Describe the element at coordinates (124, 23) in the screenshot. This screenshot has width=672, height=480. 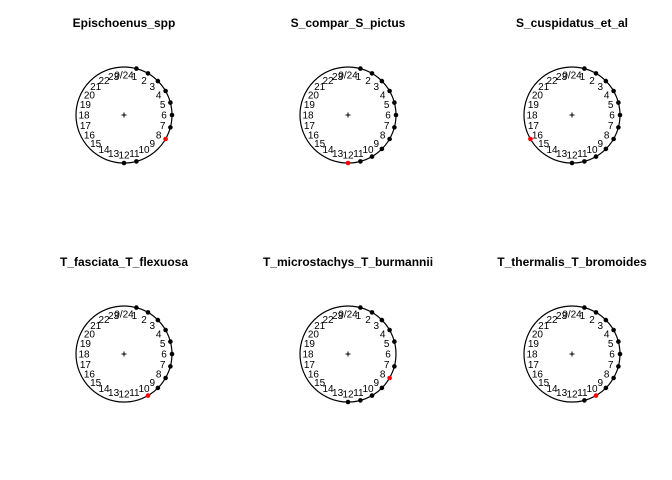
I see `panel-title: Epischoenus_spp` at that location.